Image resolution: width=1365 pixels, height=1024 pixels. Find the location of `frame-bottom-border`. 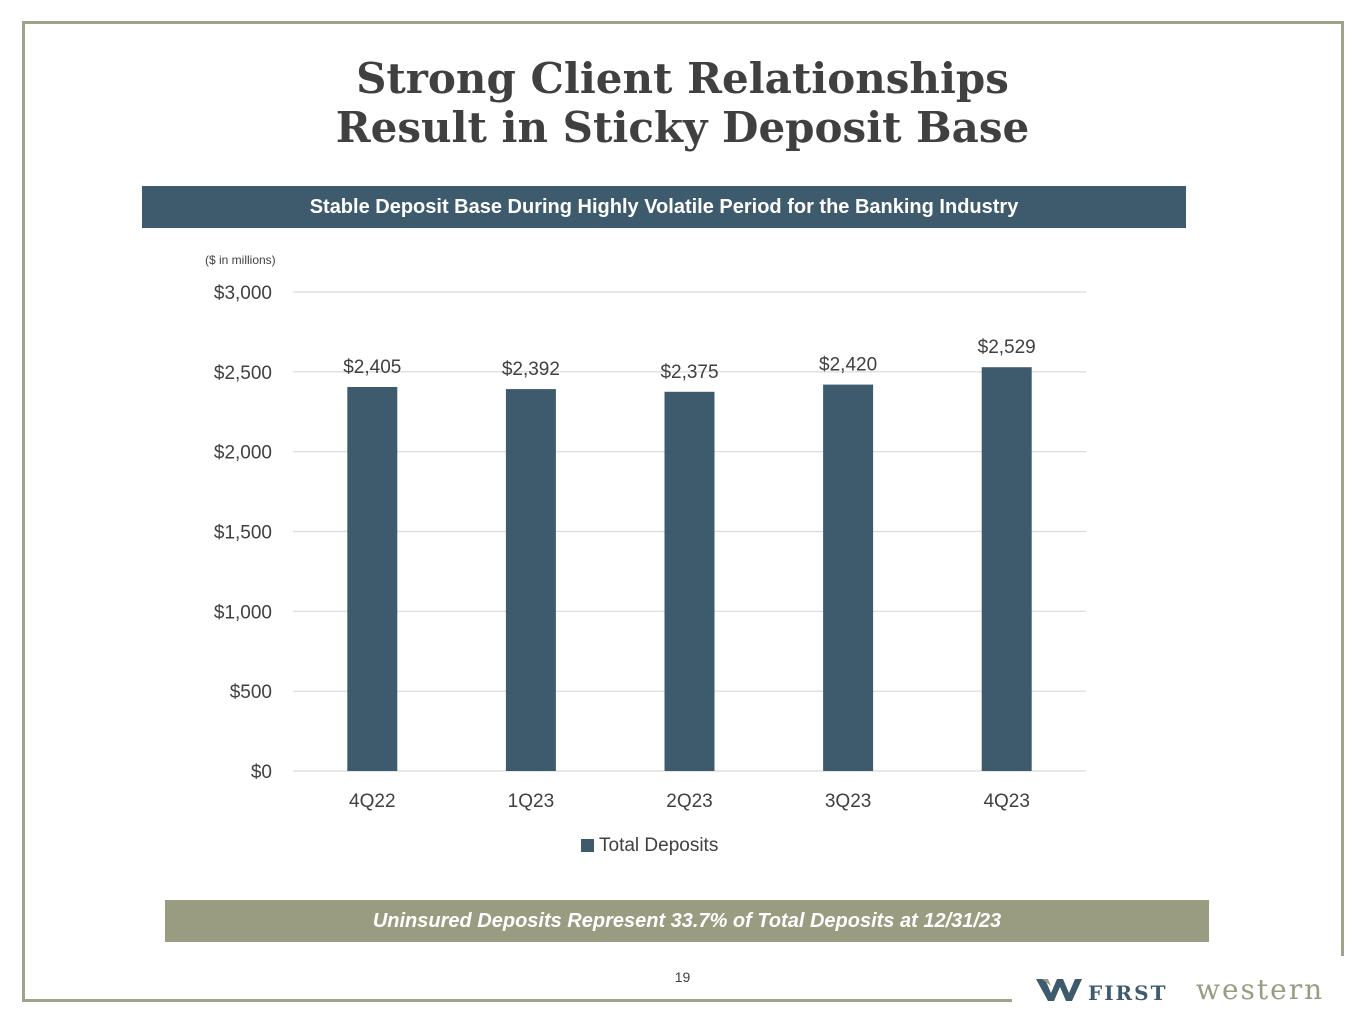

frame-bottom-border is located at coordinates (517, 1000).